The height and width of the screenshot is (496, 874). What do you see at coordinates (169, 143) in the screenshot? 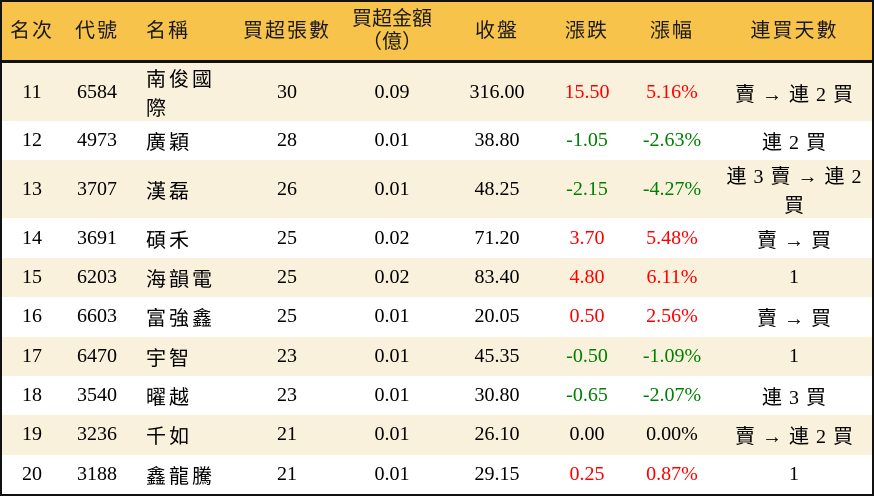
I see `cell-name: 廣穎` at bounding box center [169, 143].